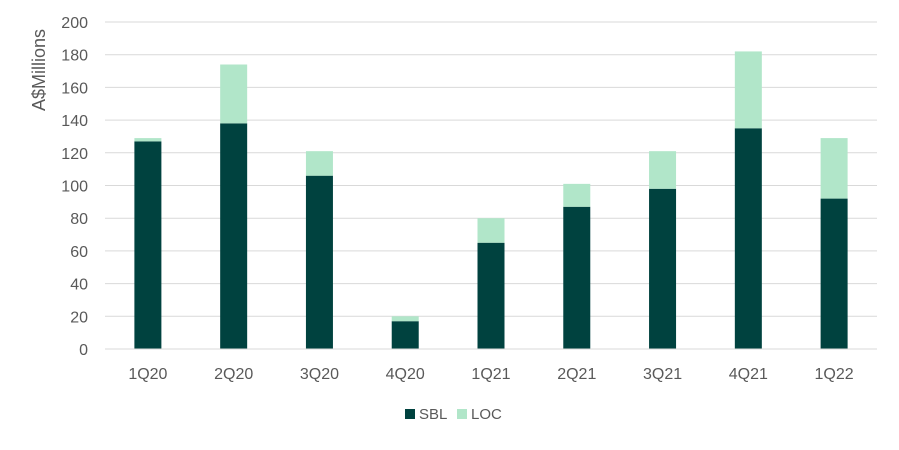  What do you see at coordinates (462, 414) in the screenshot?
I see `legend-swatch-loc` at bounding box center [462, 414].